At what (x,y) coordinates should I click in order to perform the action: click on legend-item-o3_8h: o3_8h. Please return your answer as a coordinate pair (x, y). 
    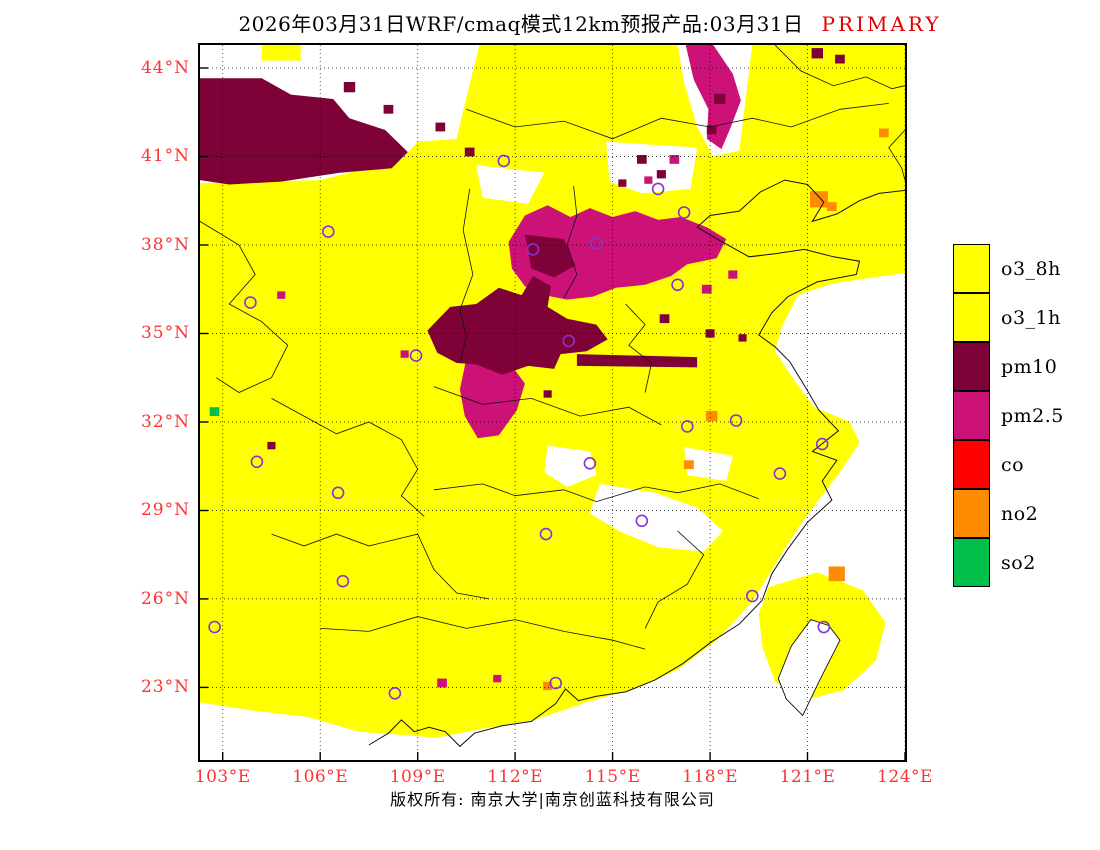
    Looking at the image, I should click on (1008, 268).